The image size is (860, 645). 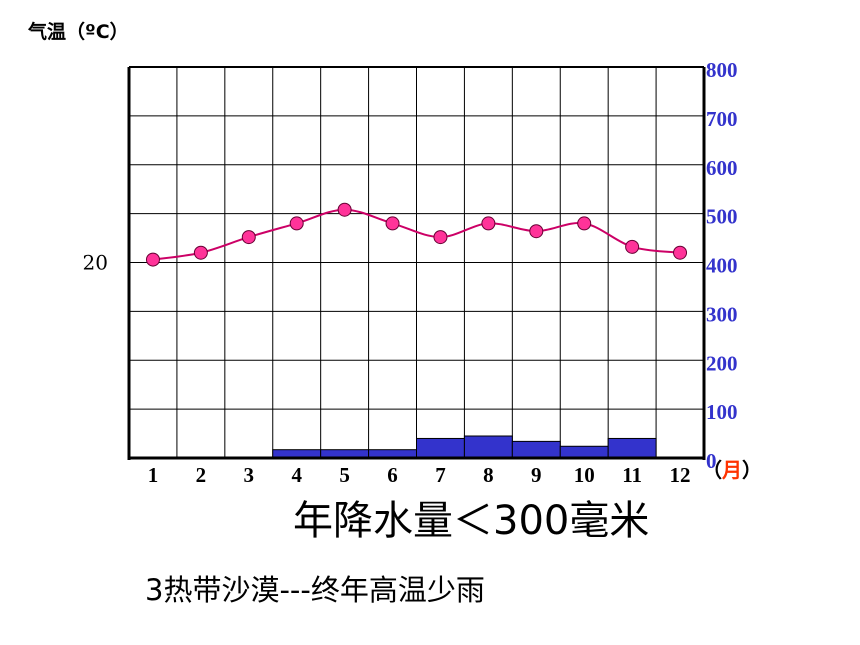 I want to click on precip-tick-label: 600, so click(x=722, y=168).